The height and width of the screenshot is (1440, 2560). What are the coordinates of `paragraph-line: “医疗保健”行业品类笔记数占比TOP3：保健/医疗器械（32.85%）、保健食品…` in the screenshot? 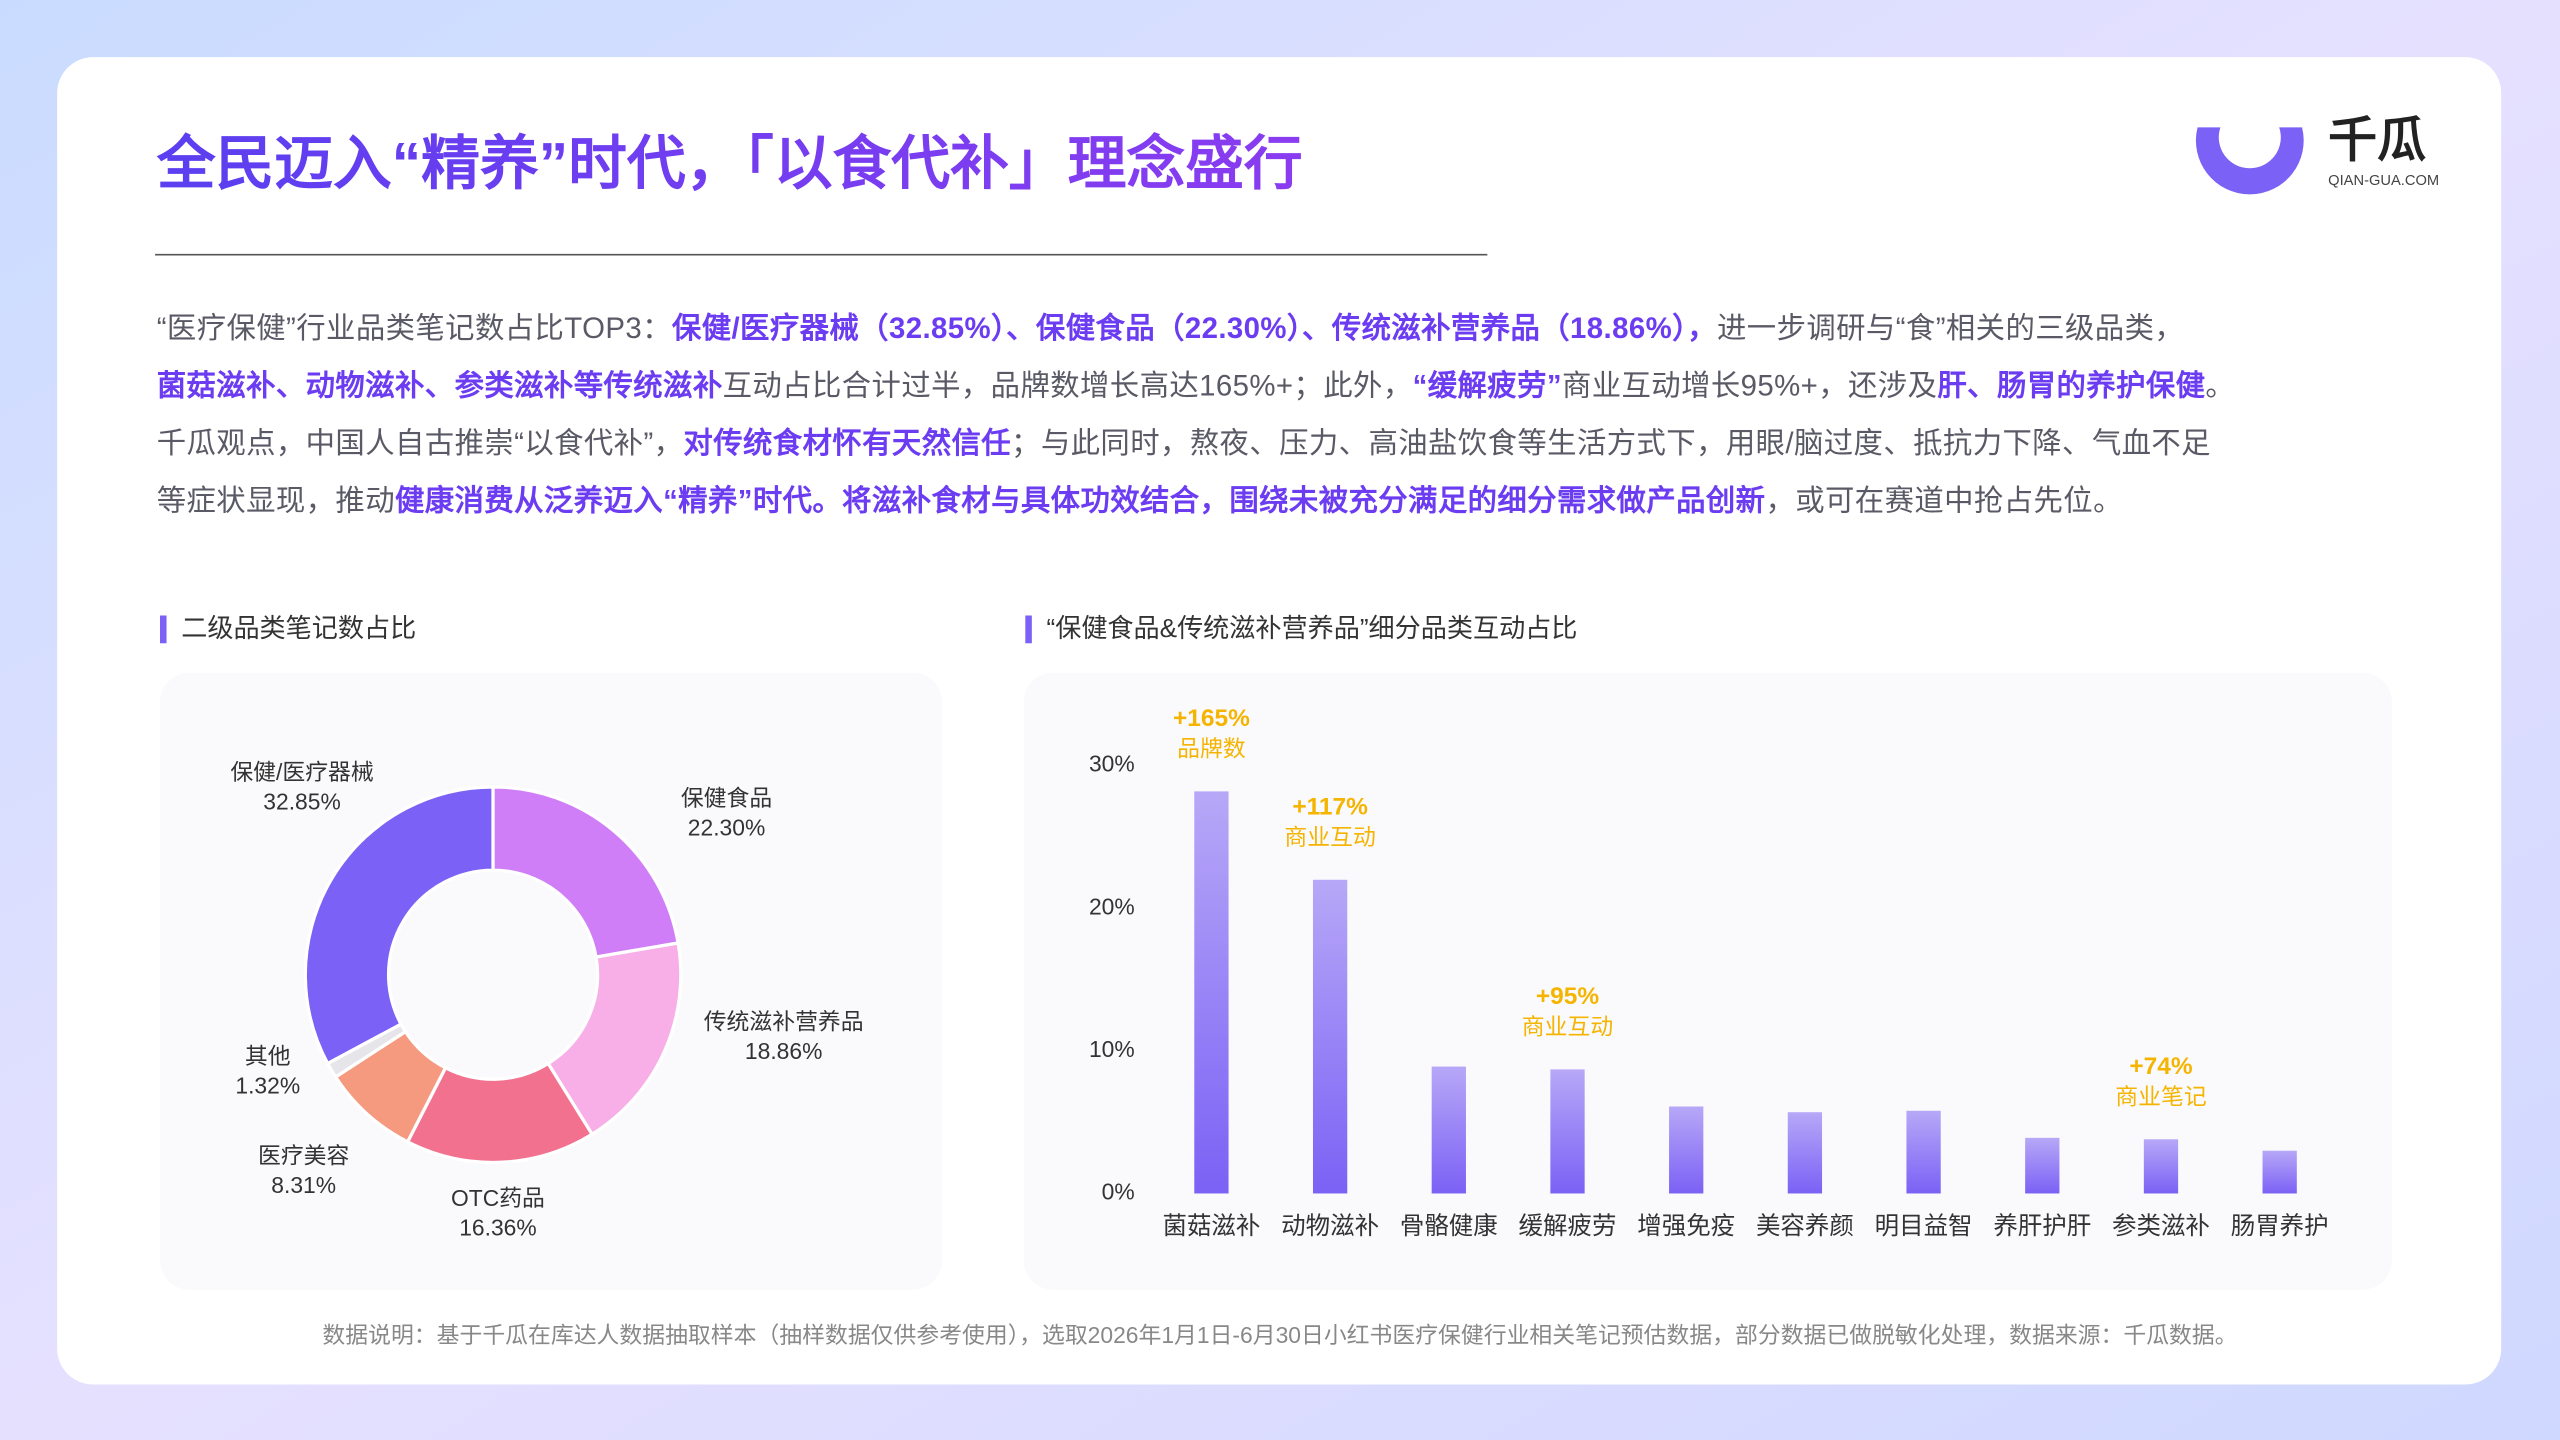 It's located at (1170, 328).